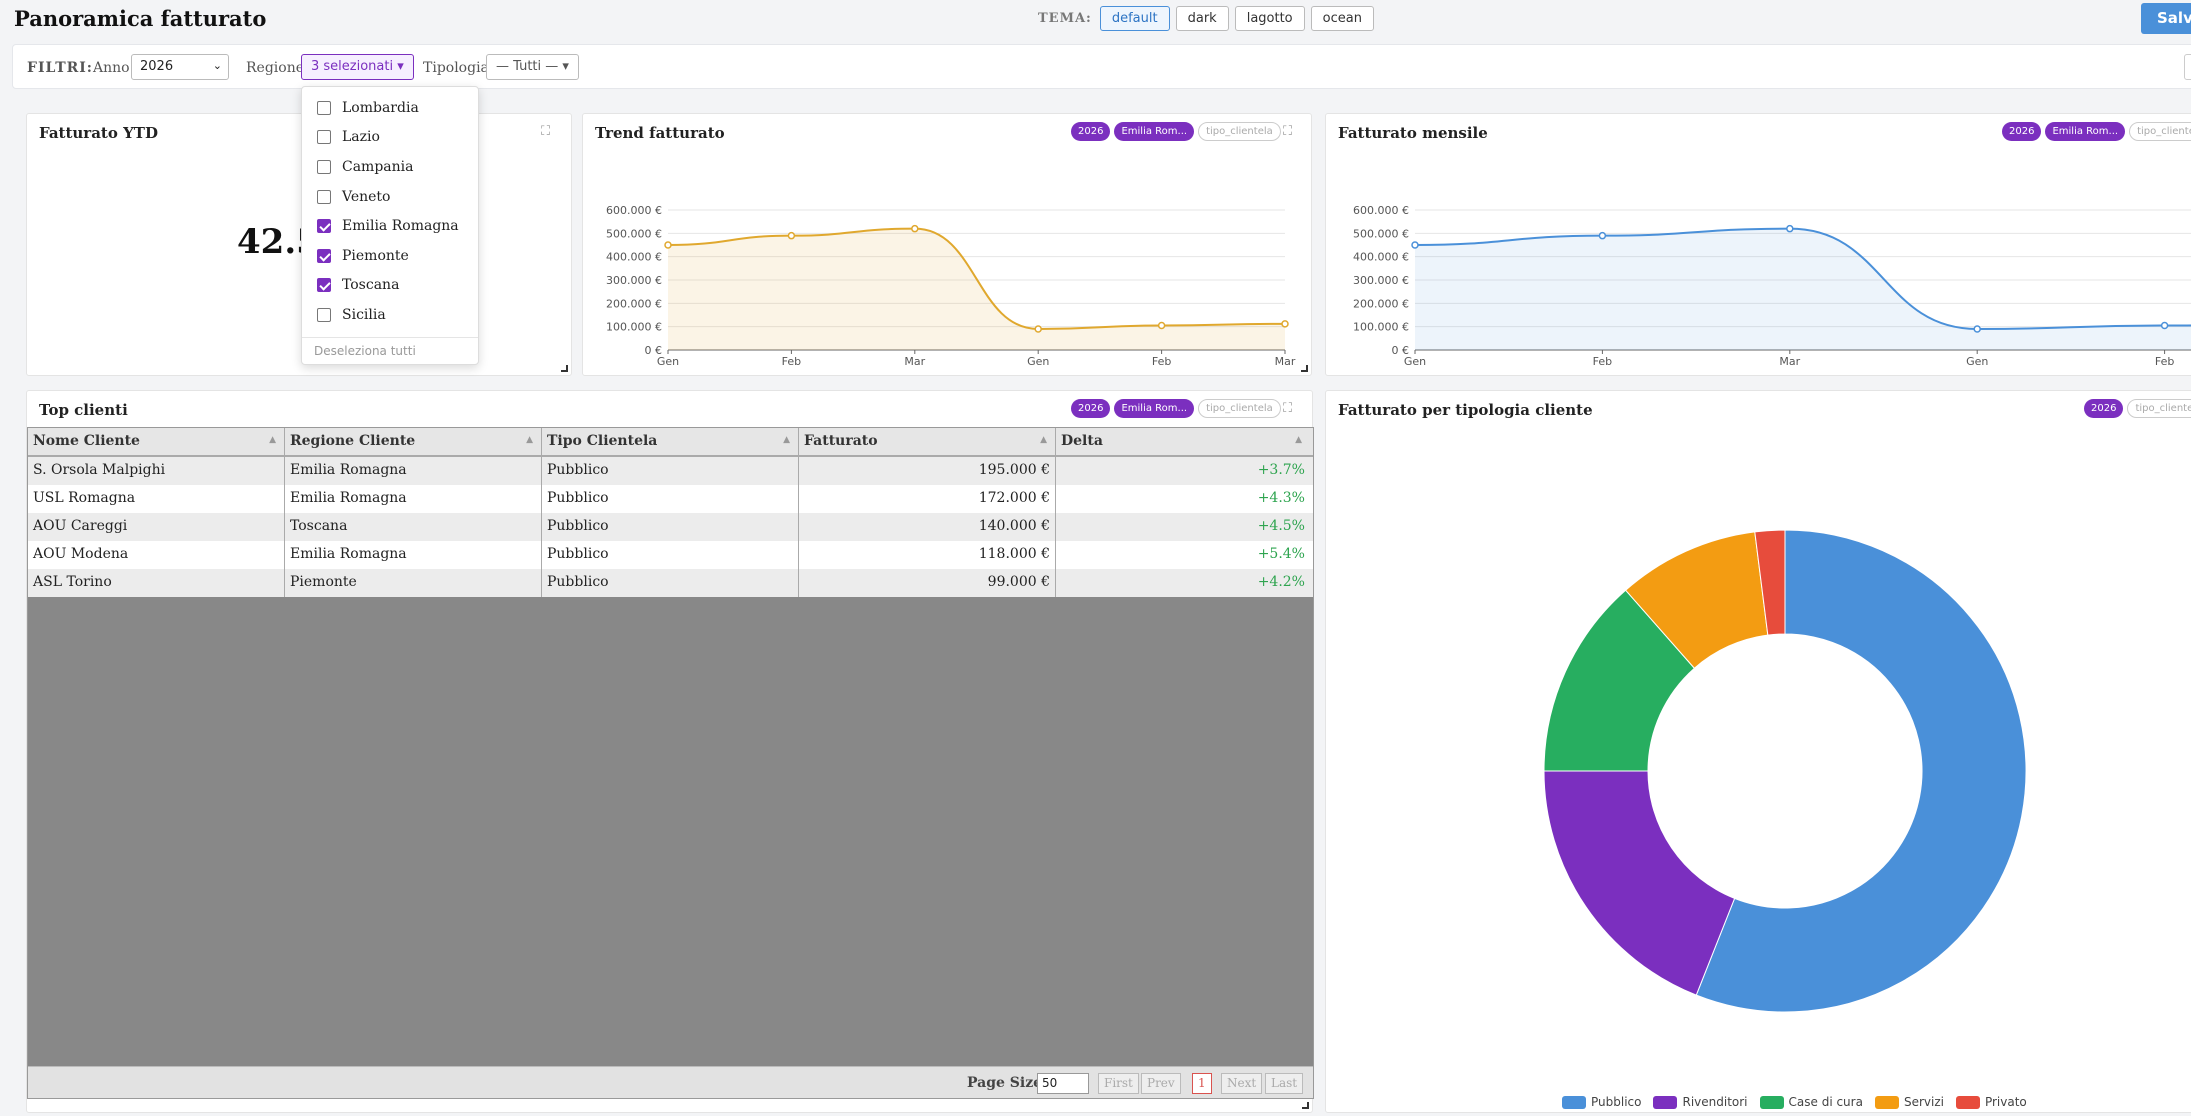  Describe the element at coordinates (1134, 18) in the screenshot. I see `theme-default-button: default` at that location.